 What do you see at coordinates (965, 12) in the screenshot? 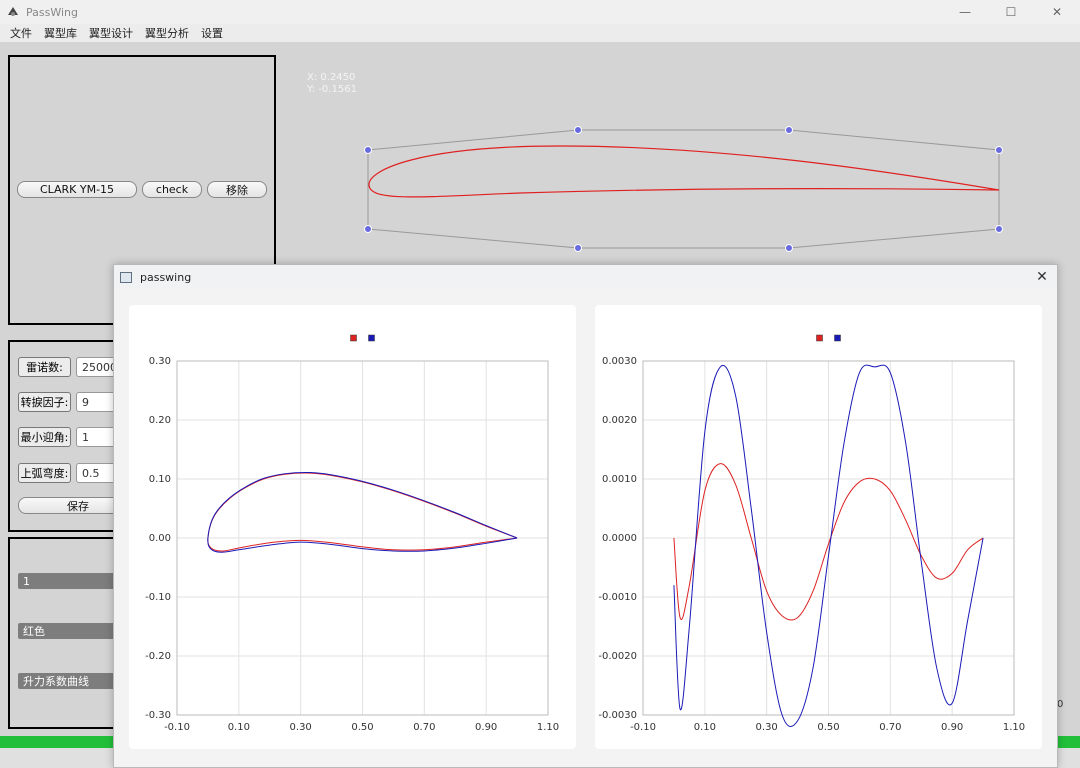
I see `minimize-button: —` at bounding box center [965, 12].